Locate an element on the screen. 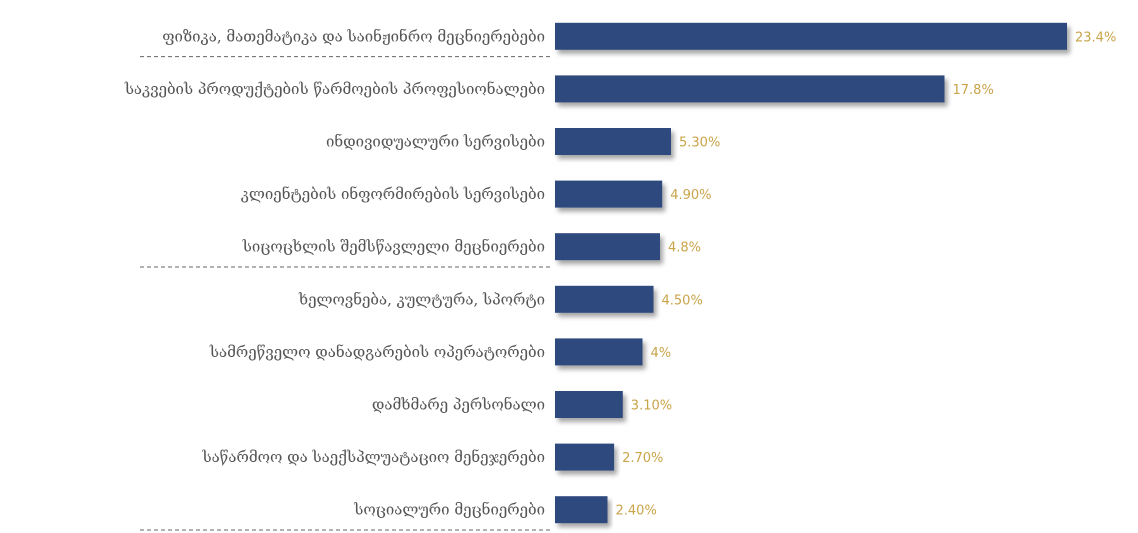 The width and height of the screenshot is (1138, 533). value-label-8: 2.70% is located at coordinates (642, 458).